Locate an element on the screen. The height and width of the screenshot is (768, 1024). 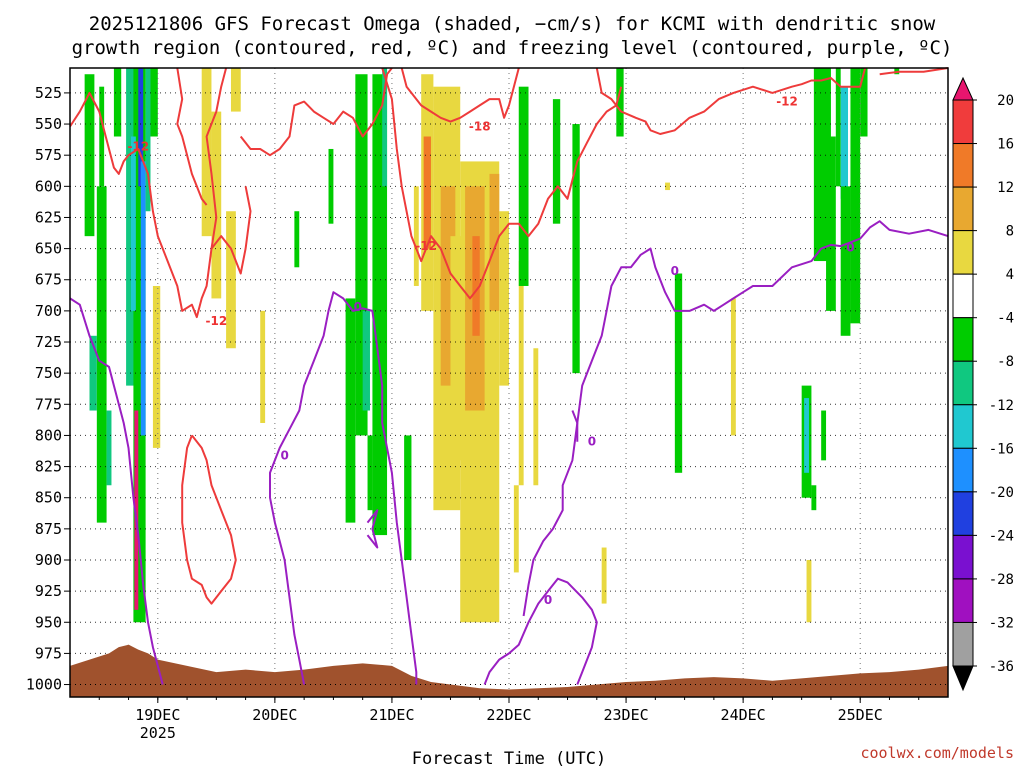
terrain-fill is located at coordinates (509, 670).